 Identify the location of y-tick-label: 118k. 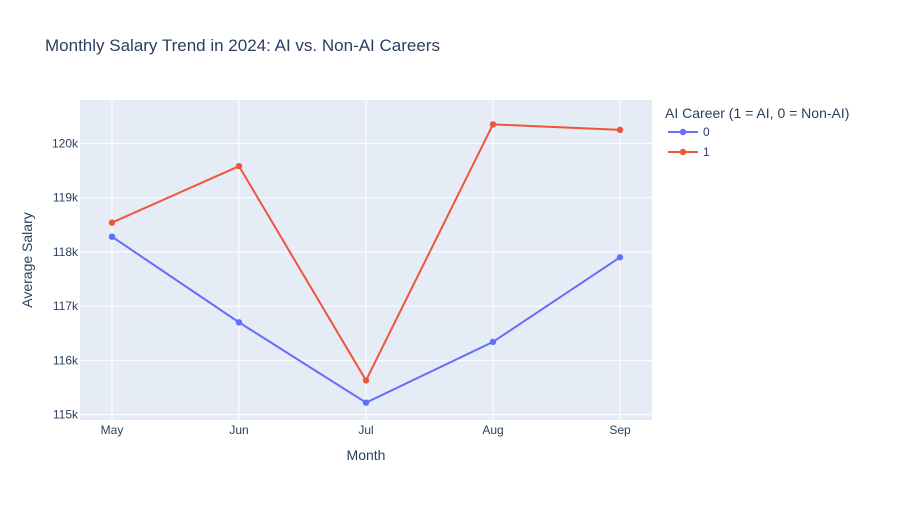
(66, 252).